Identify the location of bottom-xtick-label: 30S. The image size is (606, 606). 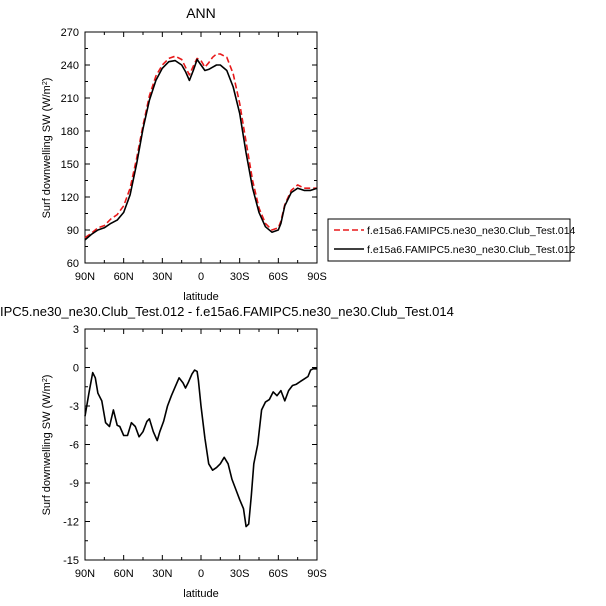
(240, 574).